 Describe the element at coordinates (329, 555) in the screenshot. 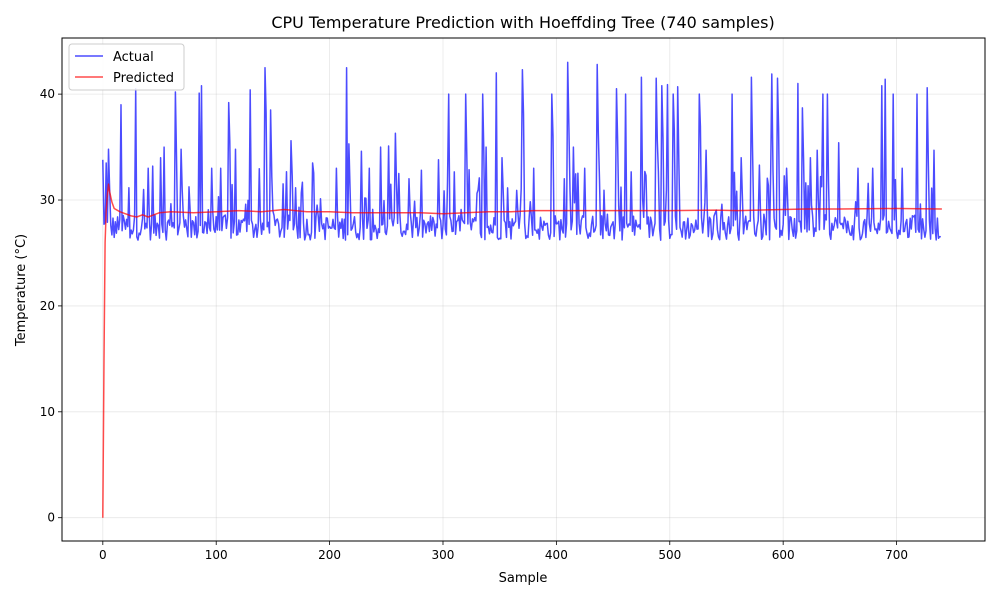

I see `x-tick-label: 200` at that location.